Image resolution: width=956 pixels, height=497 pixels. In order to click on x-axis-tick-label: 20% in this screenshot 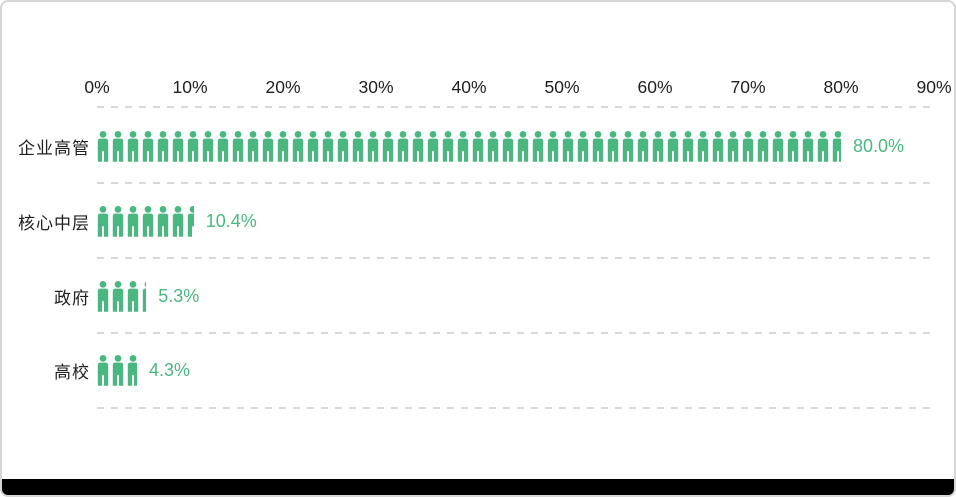, I will do `click(283, 87)`.